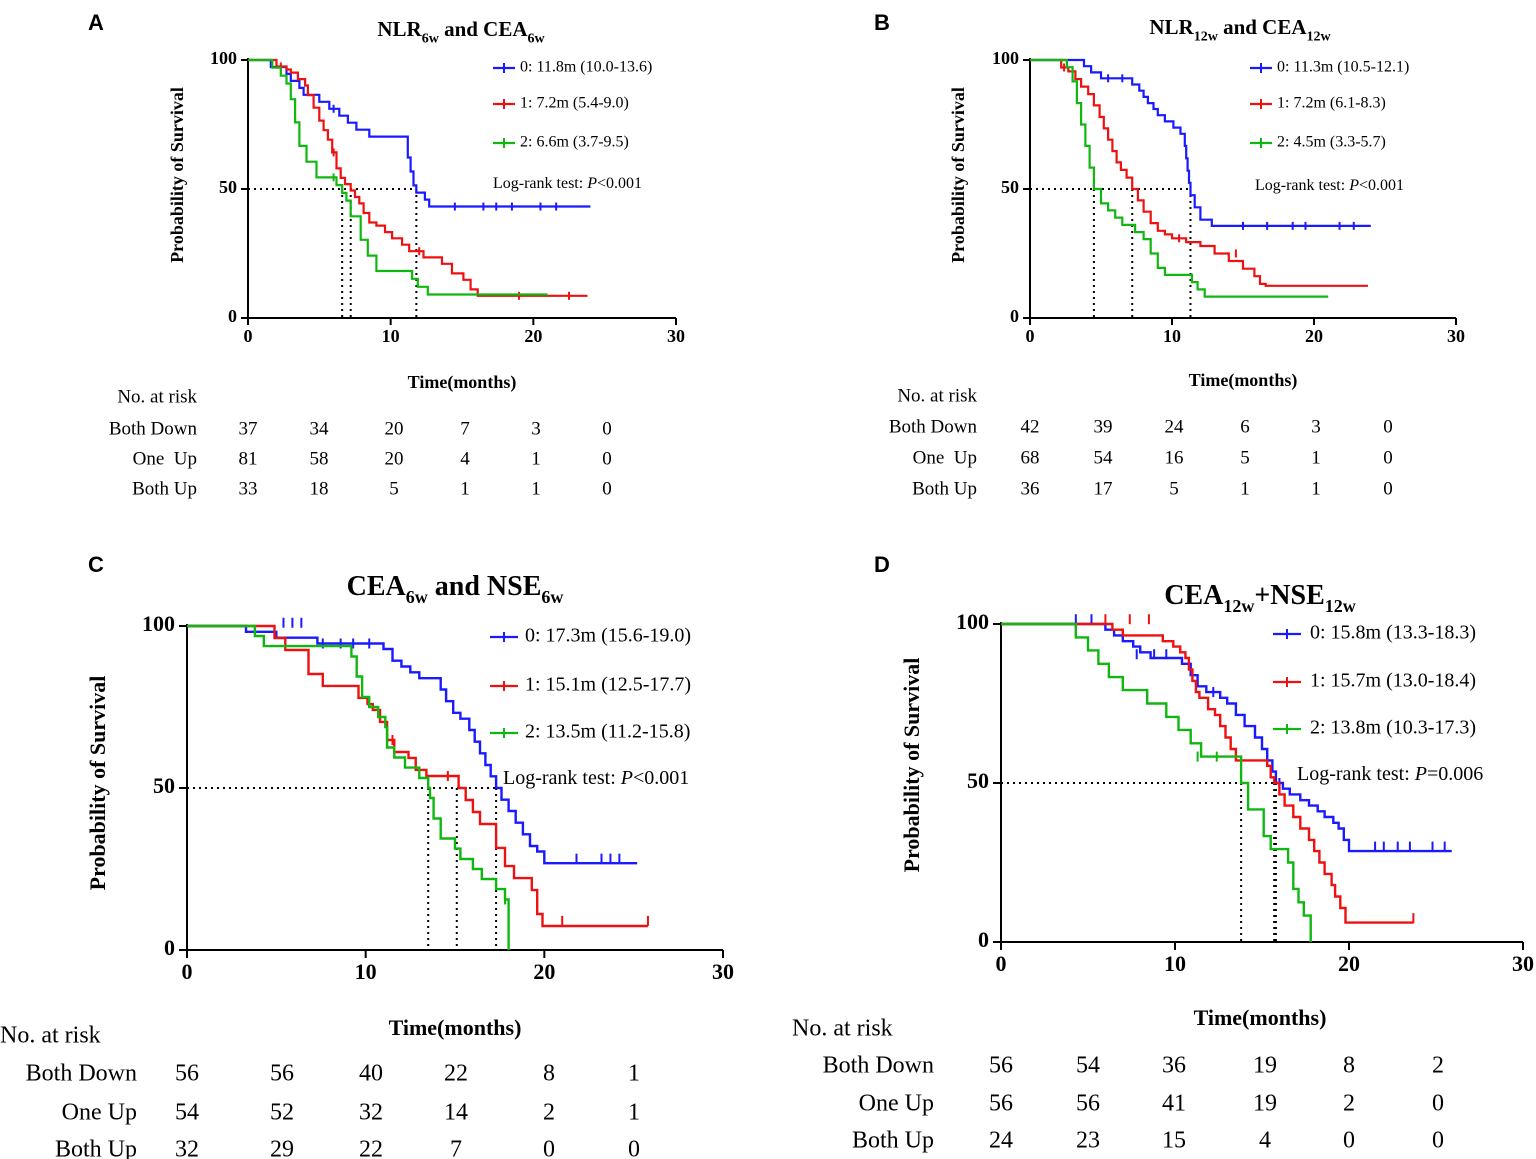 The height and width of the screenshot is (1159, 1536). I want to click on risk-count: 81, so click(248, 458).